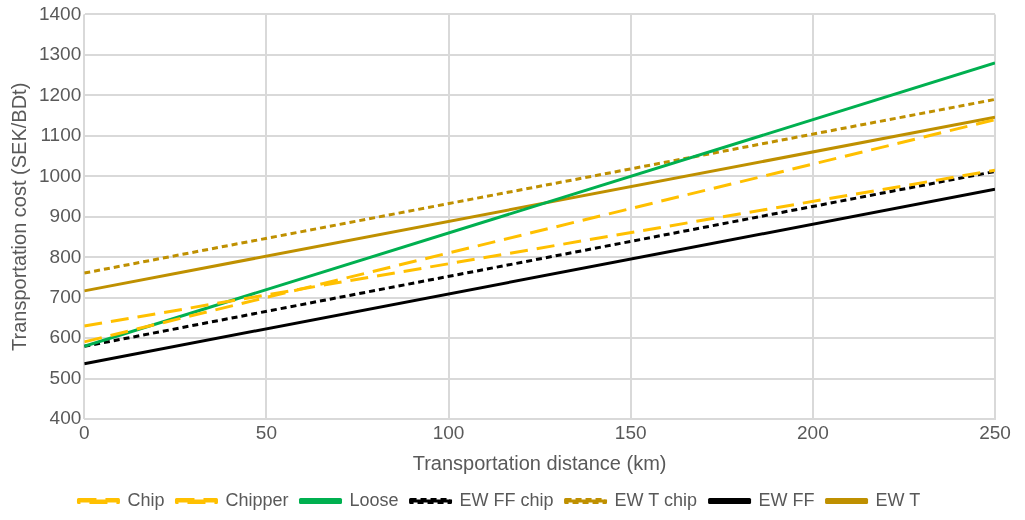 Image resolution: width=1025 pixels, height=520 pixels. Describe the element at coordinates (995, 432) in the screenshot. I see `x-tick-label: 250` at that location.